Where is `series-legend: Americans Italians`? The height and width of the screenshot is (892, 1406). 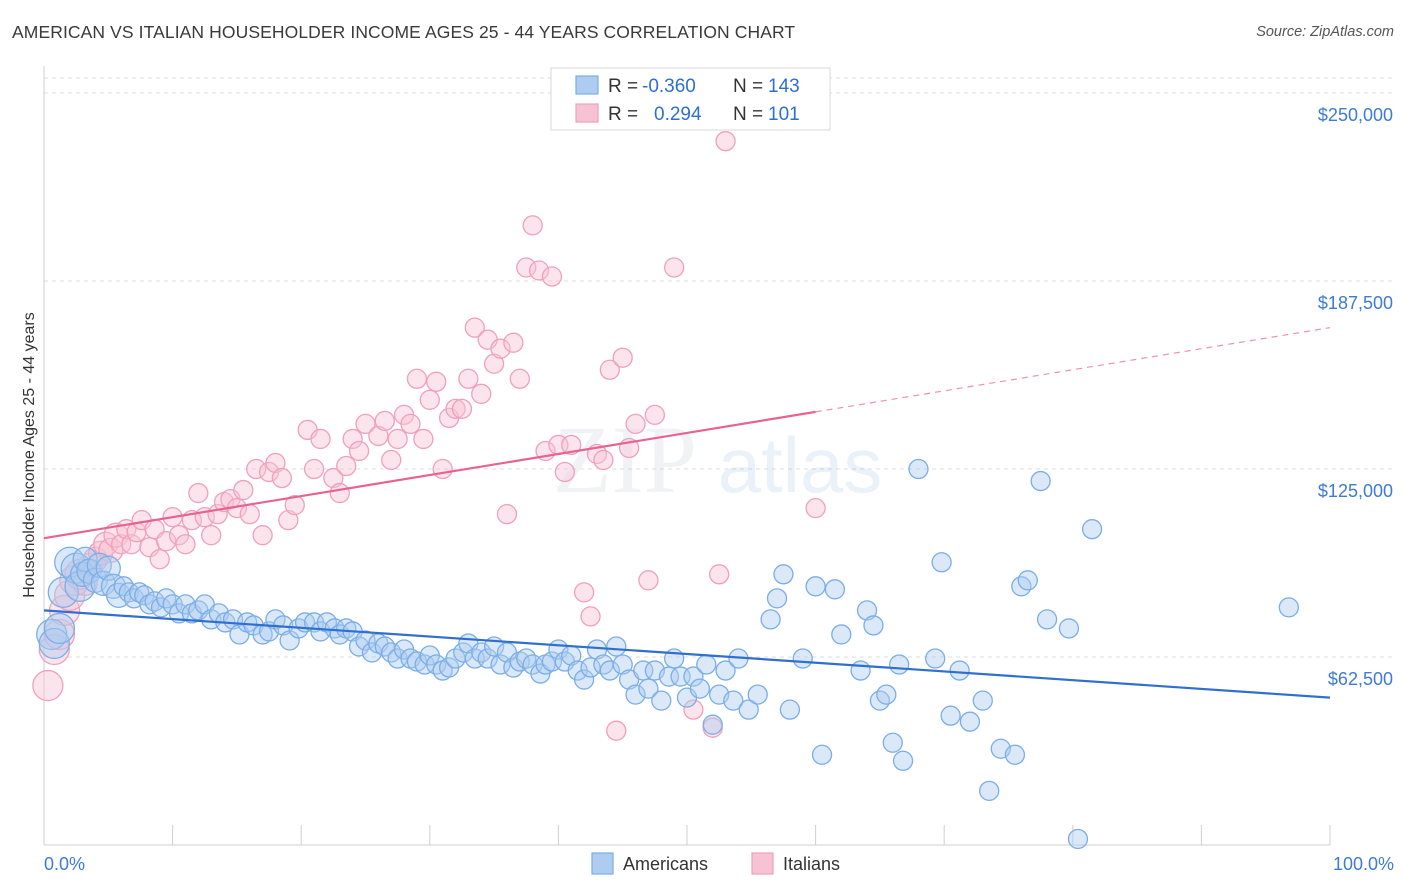
series-legend: Americans Italians is located at coordinates (715, 863).